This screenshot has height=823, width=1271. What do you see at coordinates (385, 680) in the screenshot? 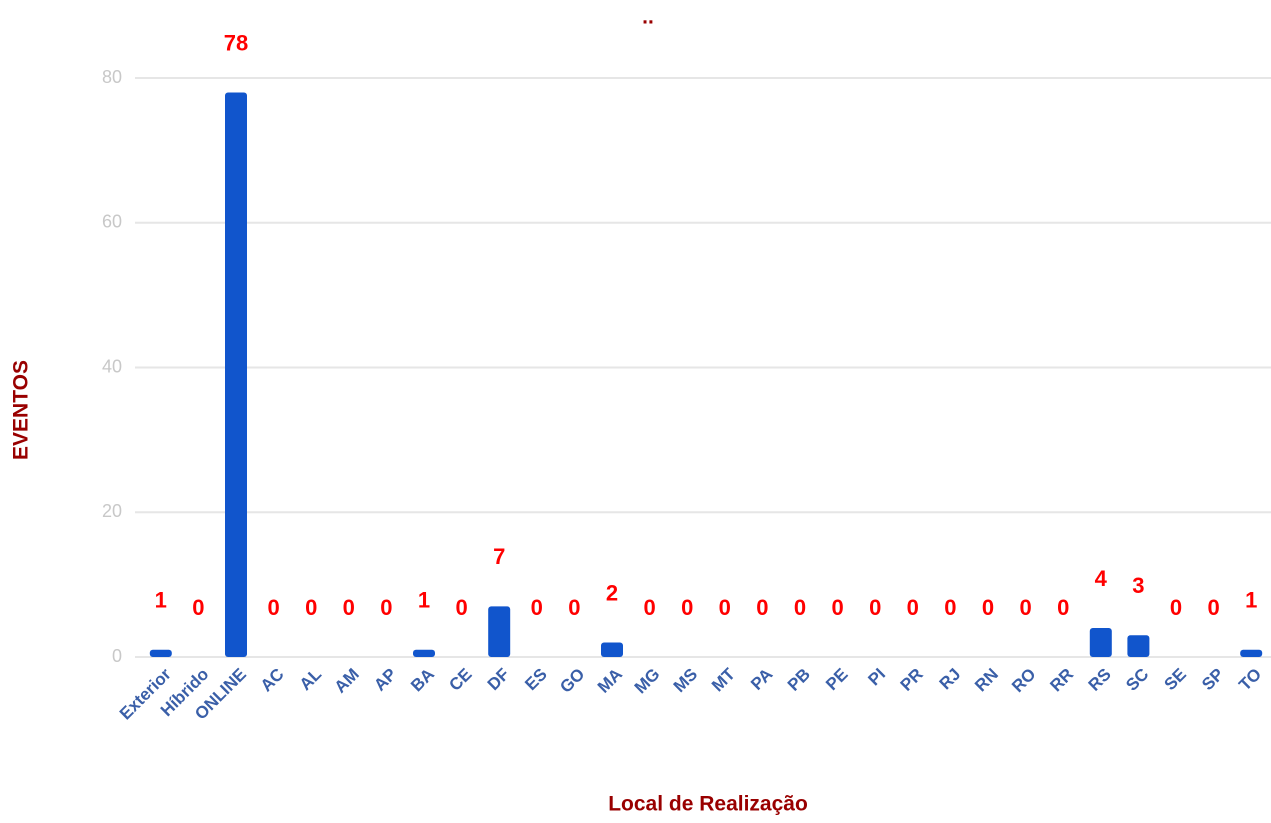
I see `x-tick-label: AP` at bounding box center [385, 680].